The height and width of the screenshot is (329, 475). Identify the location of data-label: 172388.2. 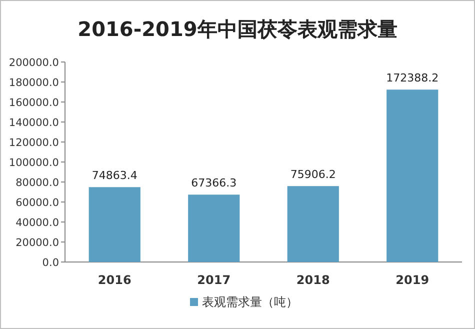
(412, 78).